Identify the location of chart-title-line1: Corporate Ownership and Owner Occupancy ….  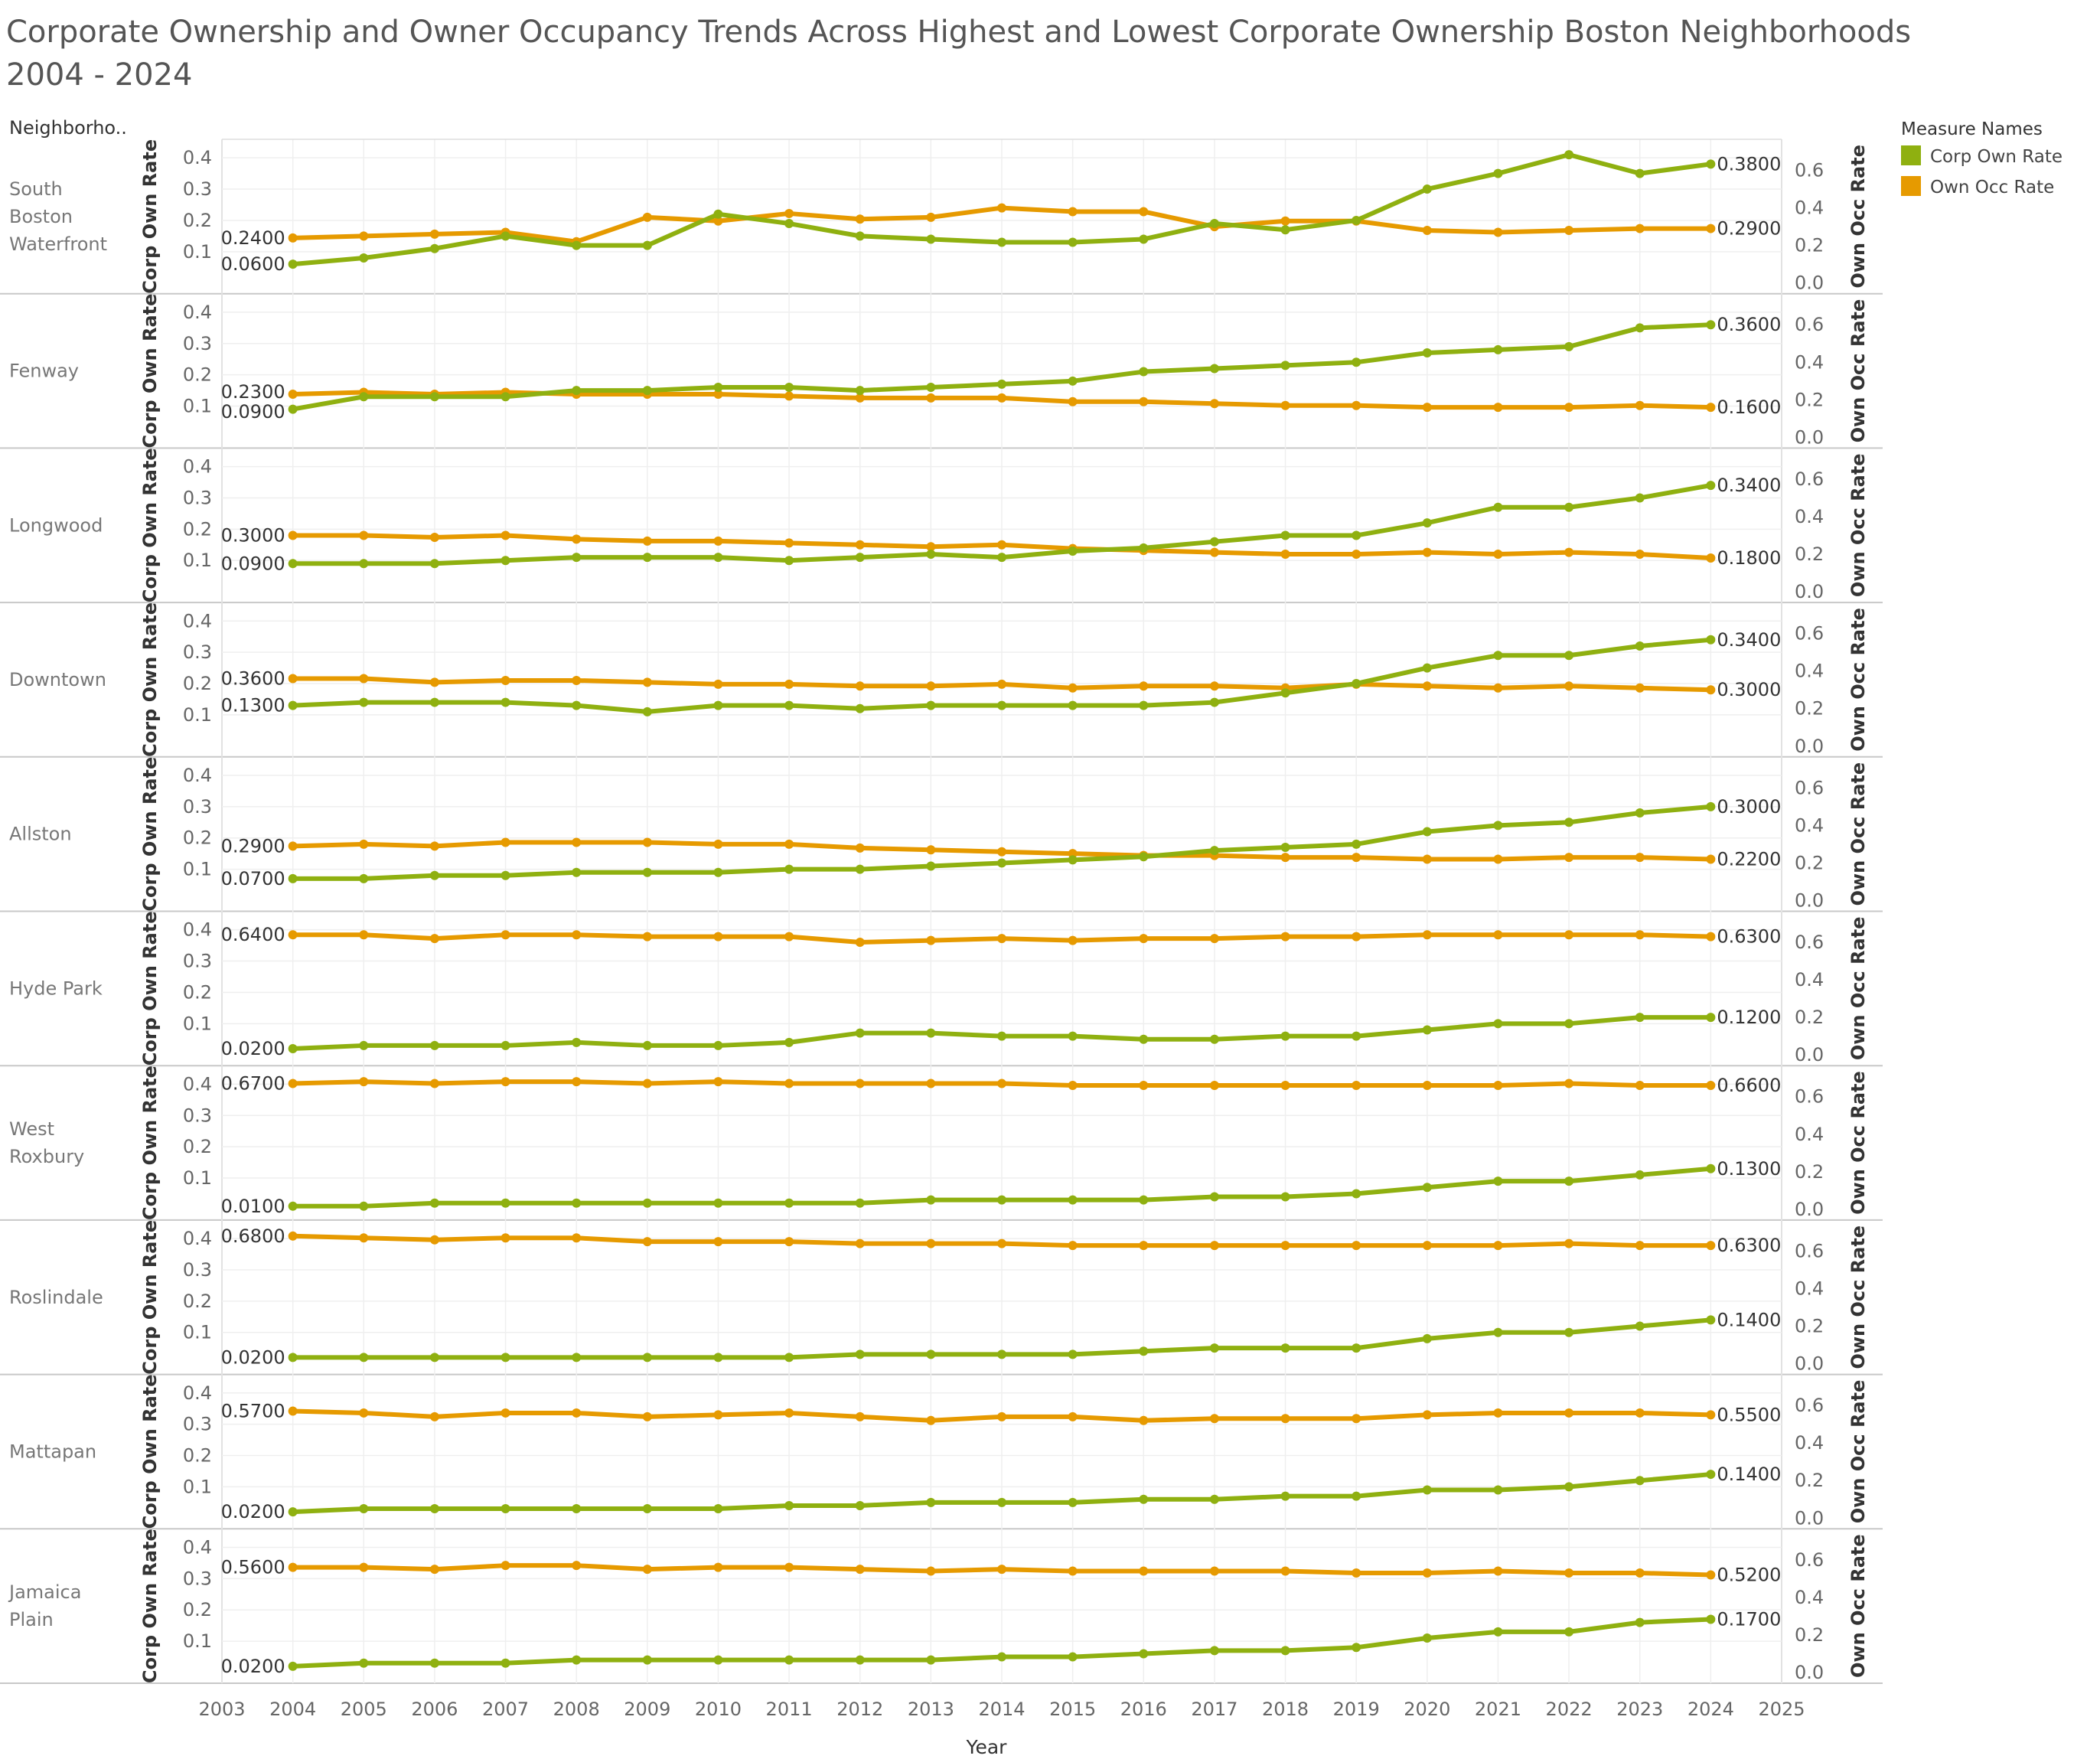
(959, 32).